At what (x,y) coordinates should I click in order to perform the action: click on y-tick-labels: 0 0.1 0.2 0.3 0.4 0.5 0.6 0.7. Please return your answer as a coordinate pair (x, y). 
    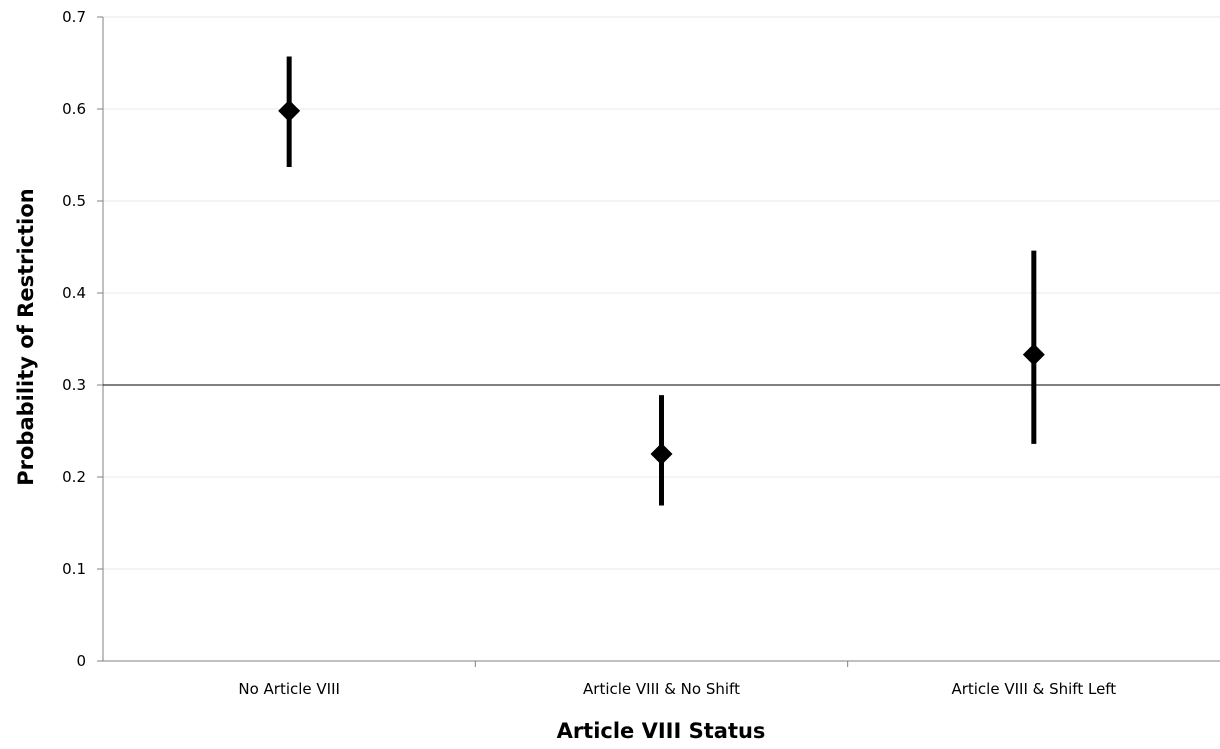
    Looking at the image, I should click on (74, 339).